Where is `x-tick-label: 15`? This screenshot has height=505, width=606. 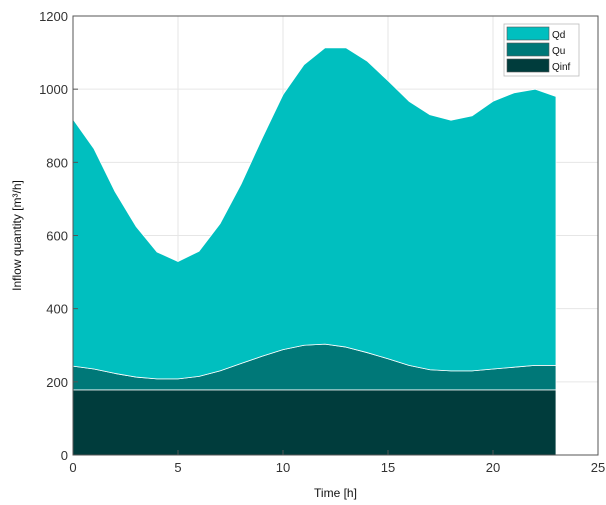 x-tick-label: 15 is located at coordinates (388, 467).